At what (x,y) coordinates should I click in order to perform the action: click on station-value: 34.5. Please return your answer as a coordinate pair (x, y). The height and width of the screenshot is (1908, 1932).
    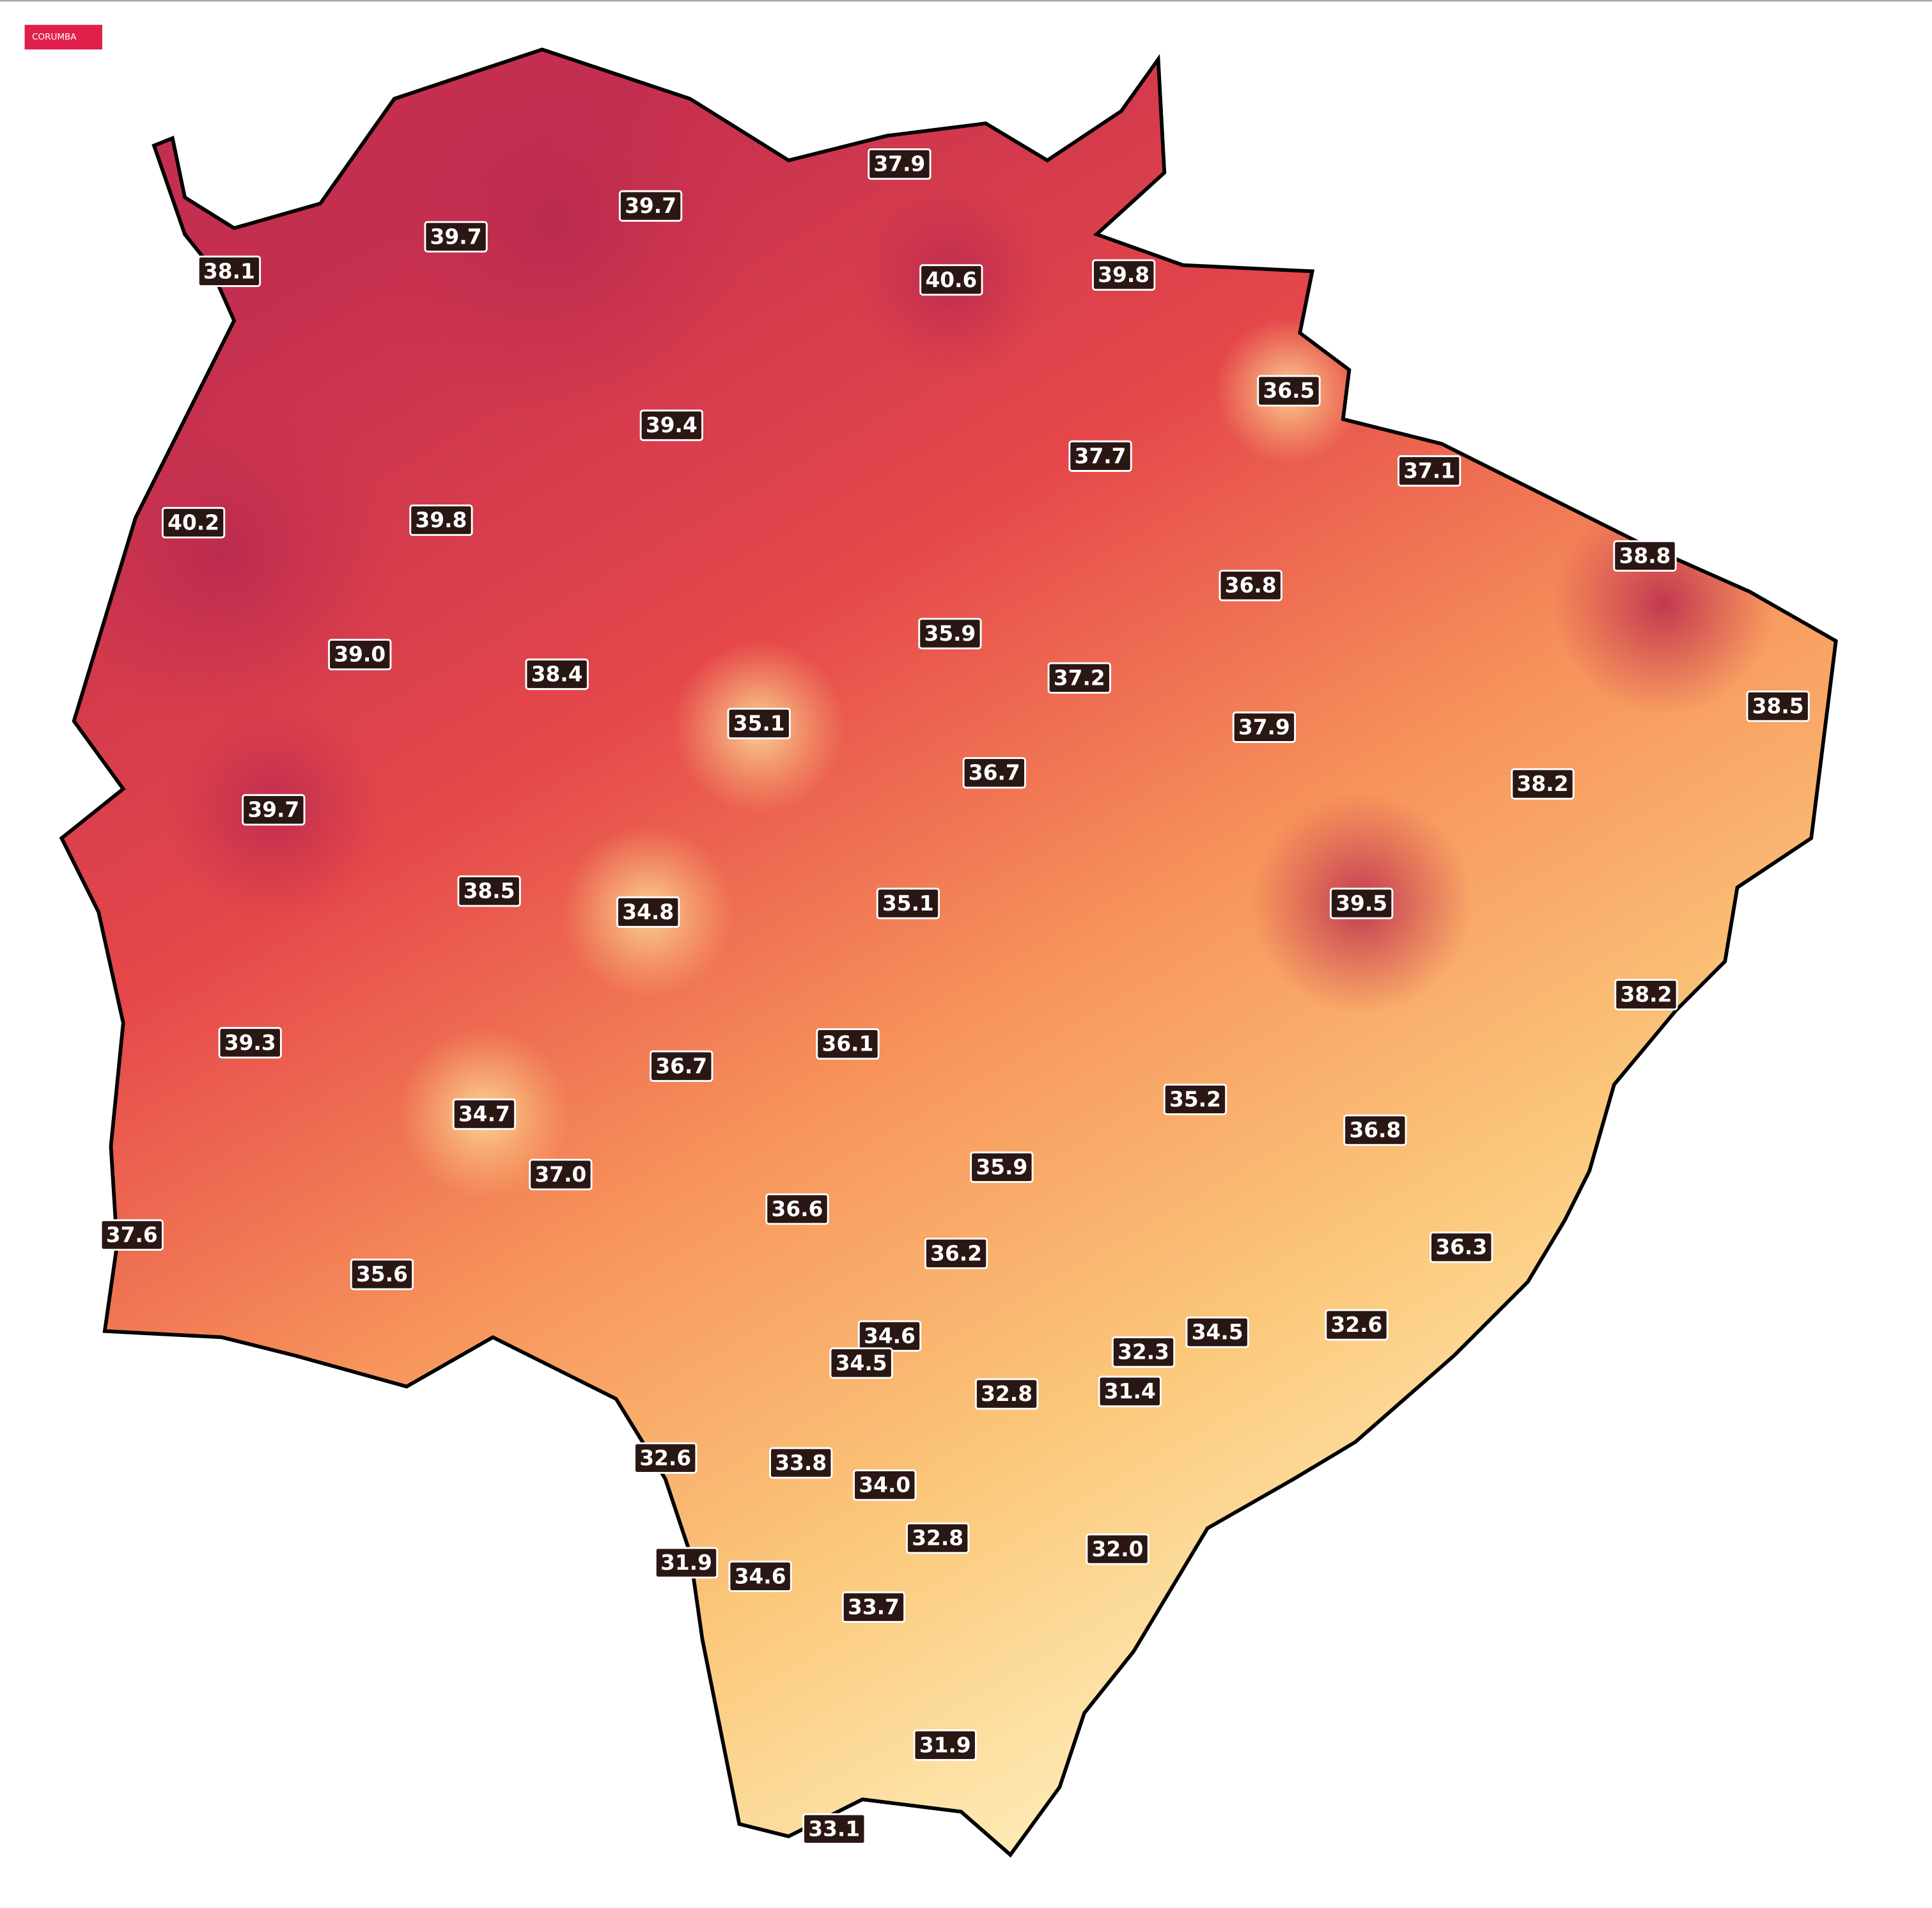
    Looking at the image, I should click on (1217, 1332).